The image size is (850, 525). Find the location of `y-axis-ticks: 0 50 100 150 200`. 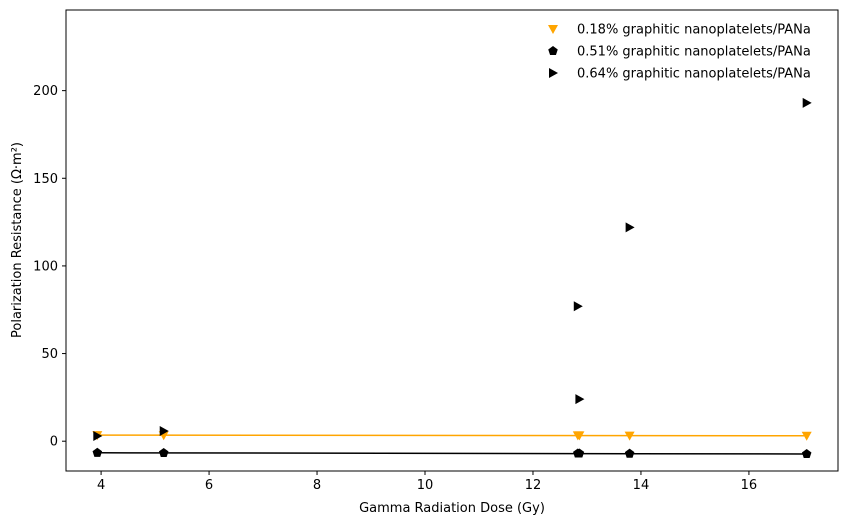

y-axis-ticks: 0 50 100 150 200 is located at coordinates (49, 267).